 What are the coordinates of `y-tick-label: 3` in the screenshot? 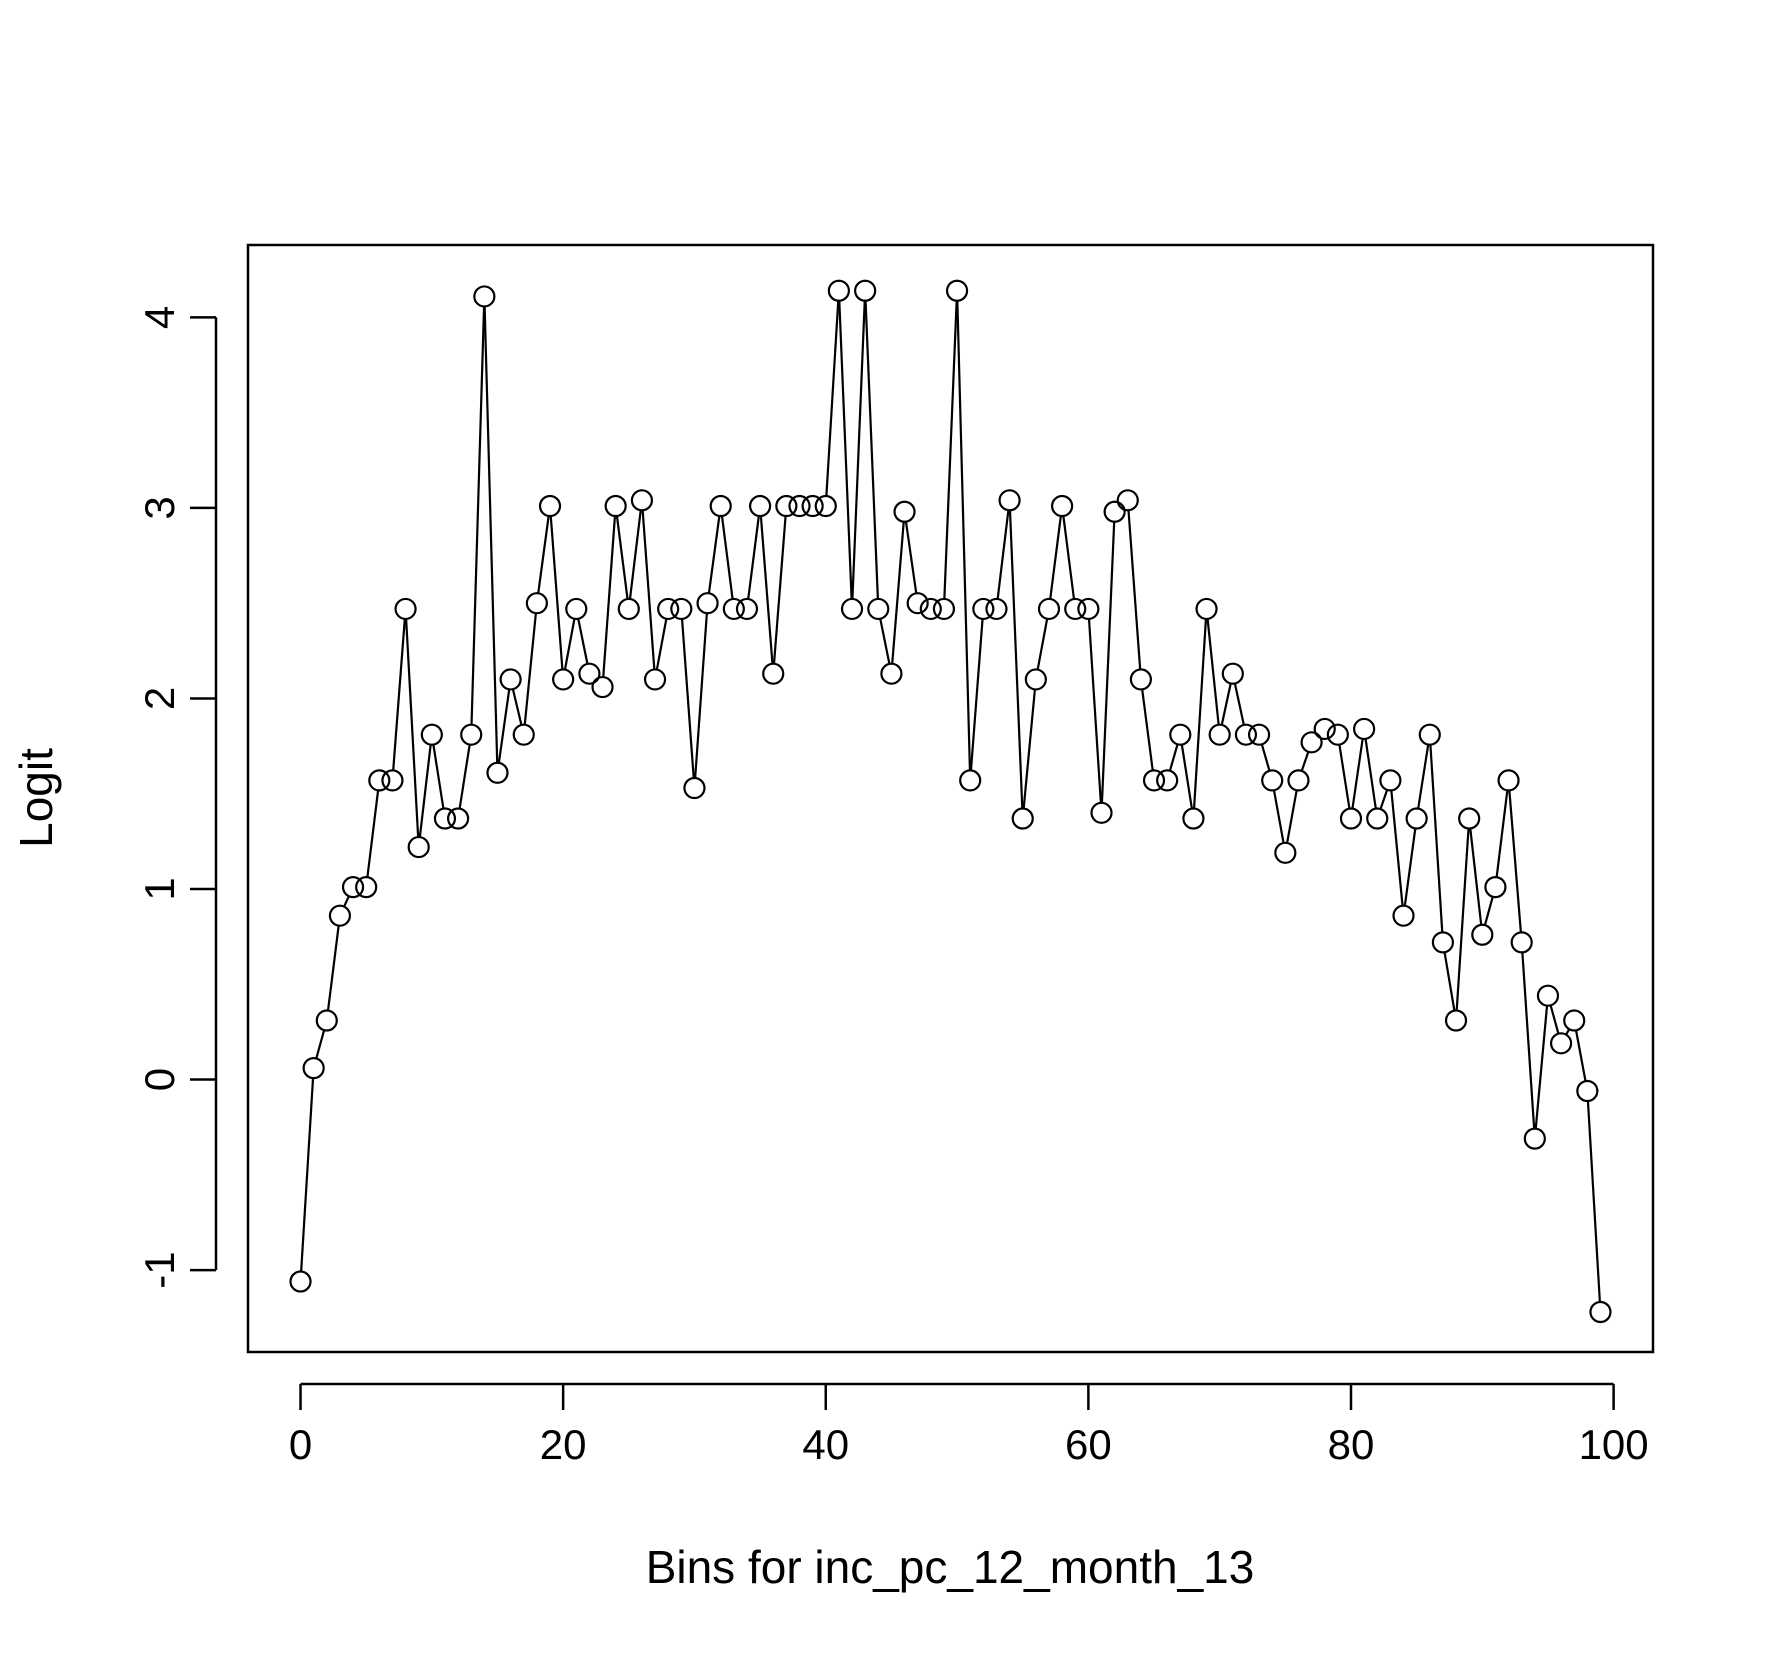 It's located at (159, 507).